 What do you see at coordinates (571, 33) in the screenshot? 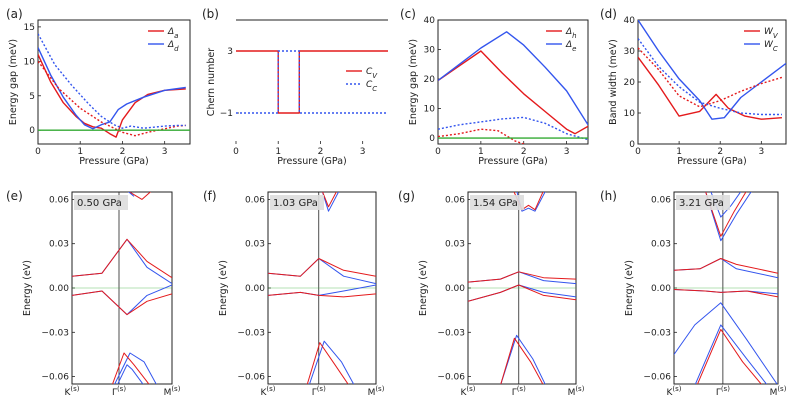
I see `legend-label: Δh` at bounding box center [571, 33].